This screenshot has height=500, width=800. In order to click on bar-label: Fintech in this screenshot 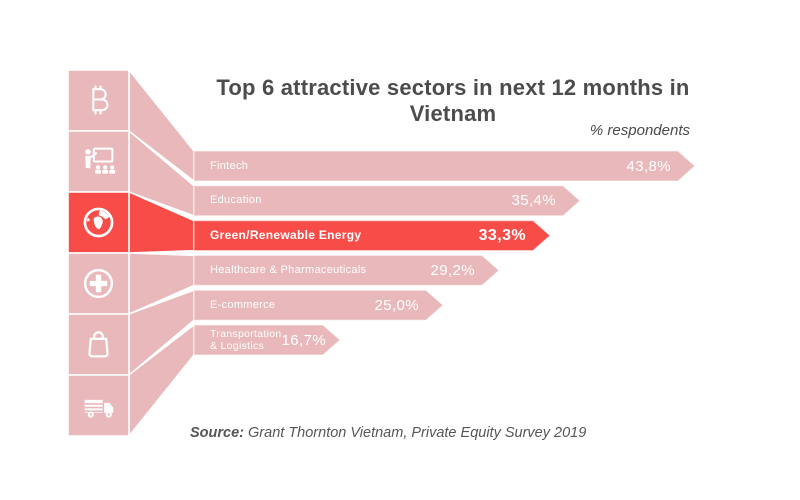, I will do `click(229, 165)`.